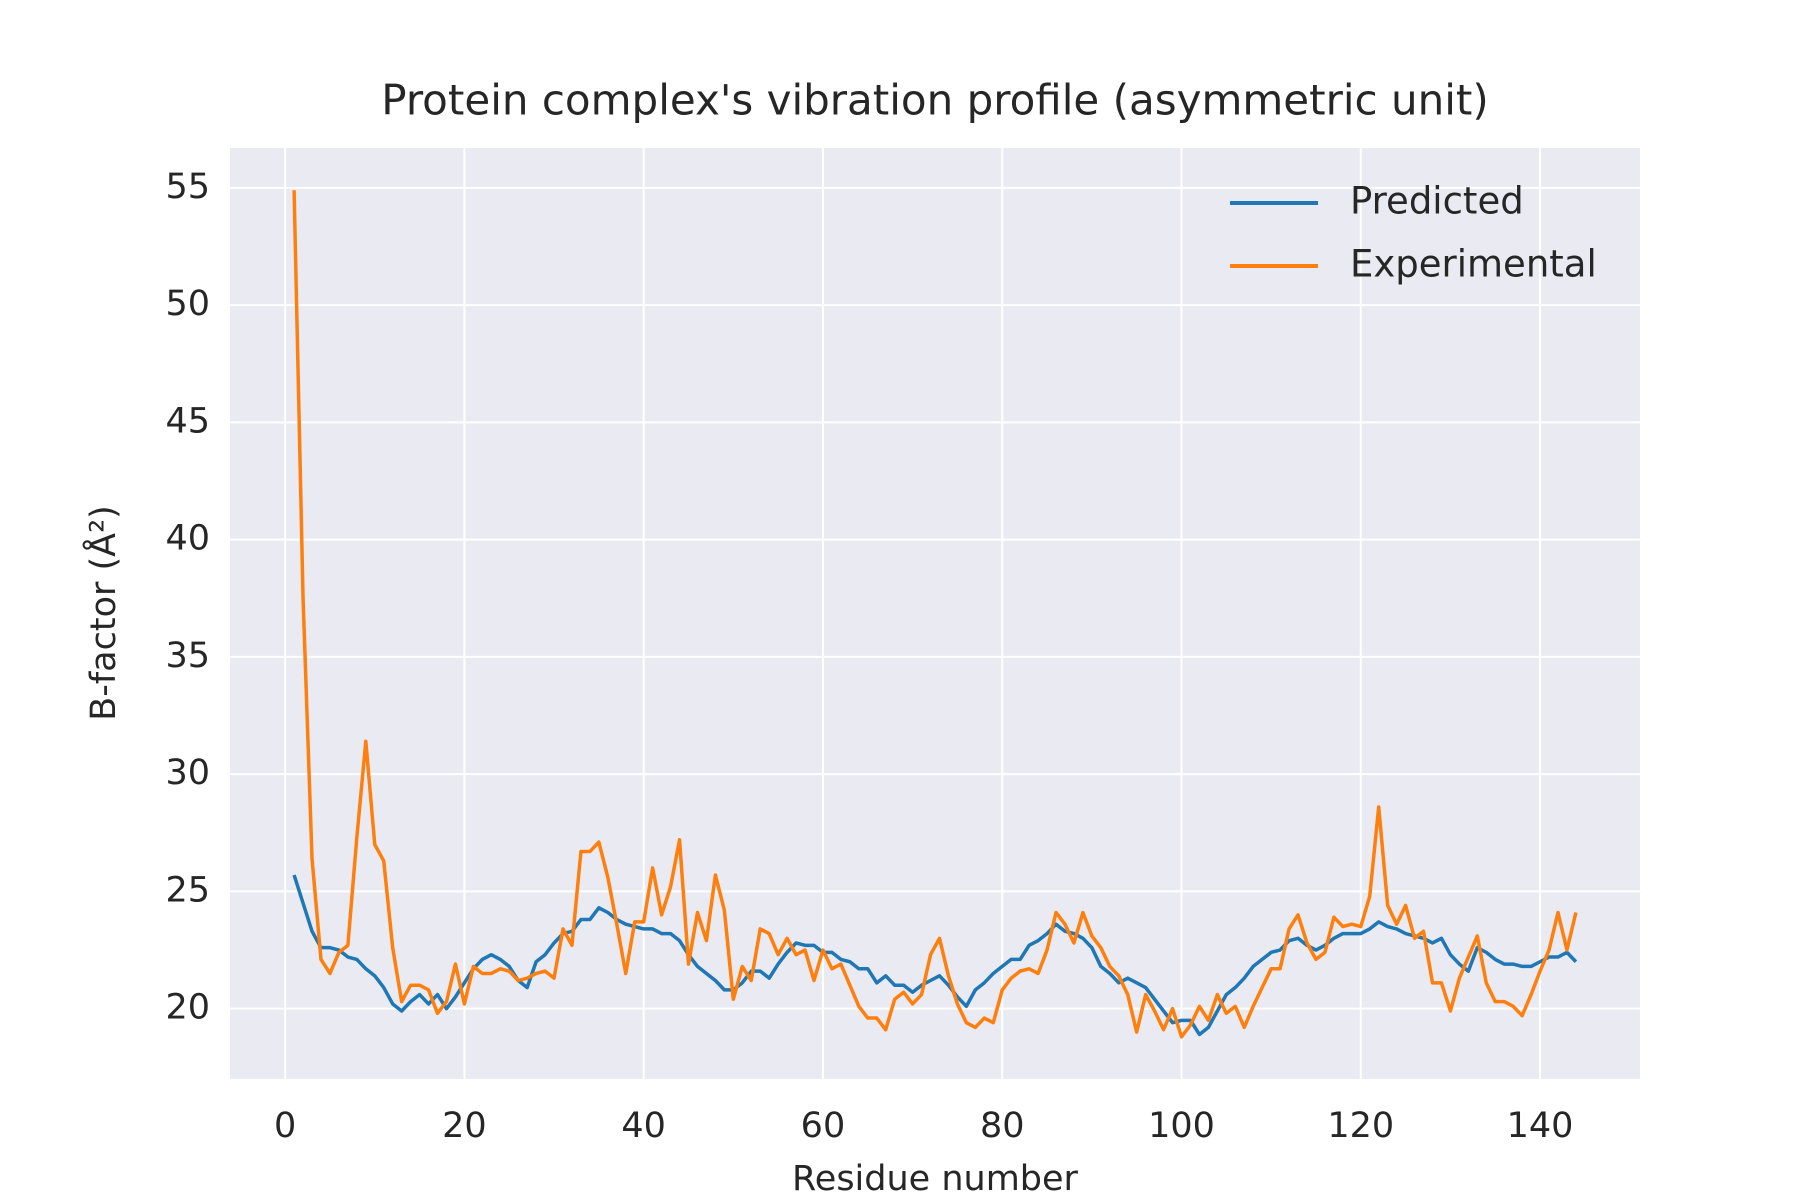 The image size is (1800, 1200). I want to click on x-tick-label: 60, so click(823, 1126).